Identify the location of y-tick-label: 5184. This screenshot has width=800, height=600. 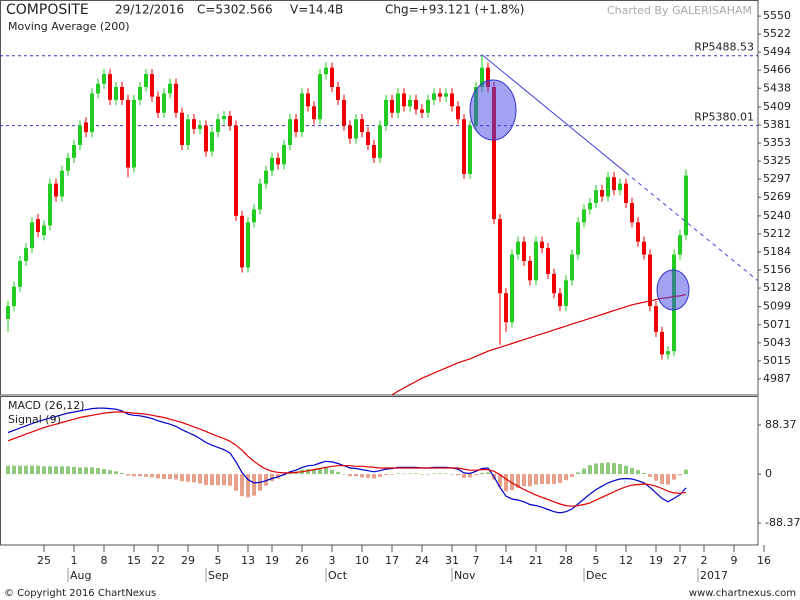
(777, 251).